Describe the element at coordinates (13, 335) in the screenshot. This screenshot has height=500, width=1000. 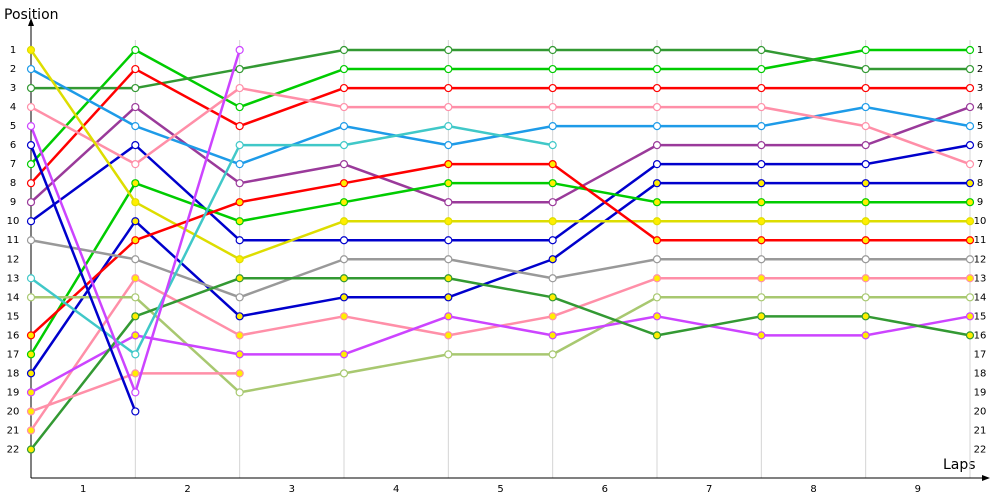
I see `y-tick-label: 16` at that location.